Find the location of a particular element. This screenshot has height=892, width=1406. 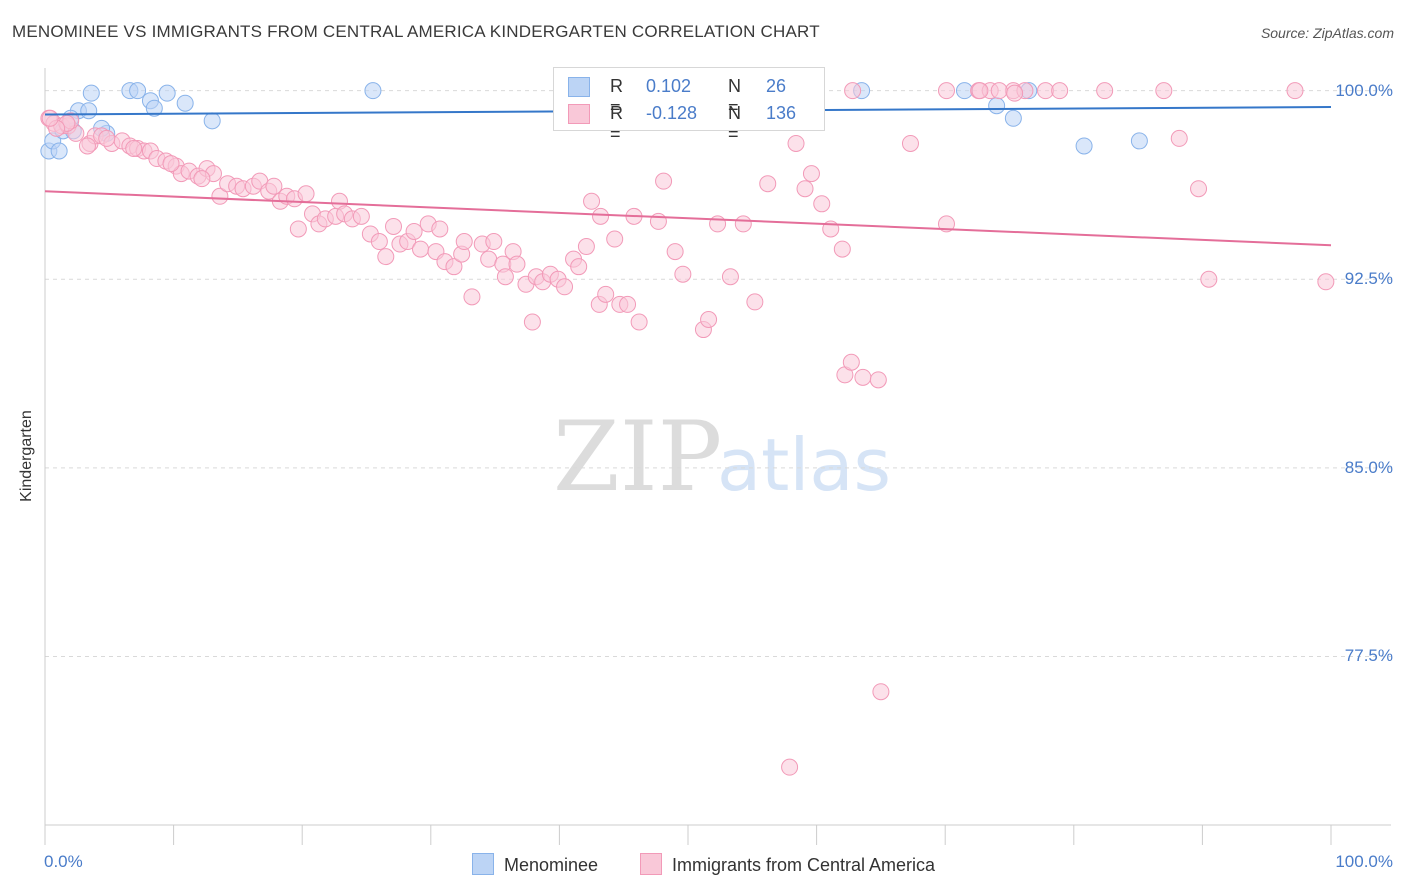

legend-item-menominee: Menominee is located at coordinates (535, 865).